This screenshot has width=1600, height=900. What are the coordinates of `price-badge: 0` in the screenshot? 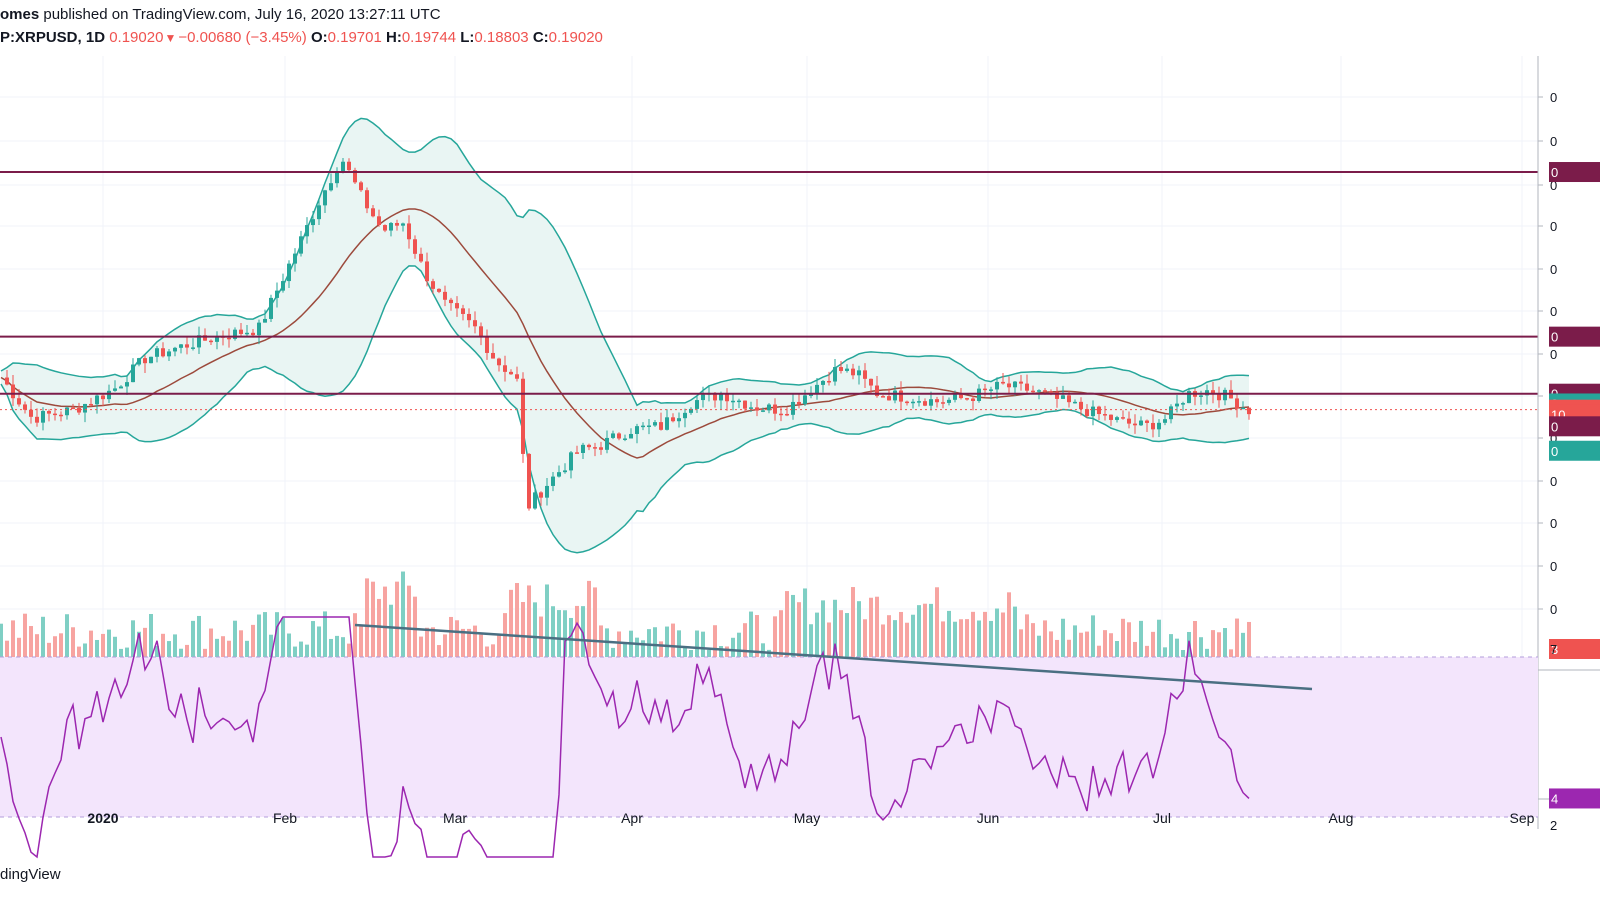 It's located at (1574, 172).